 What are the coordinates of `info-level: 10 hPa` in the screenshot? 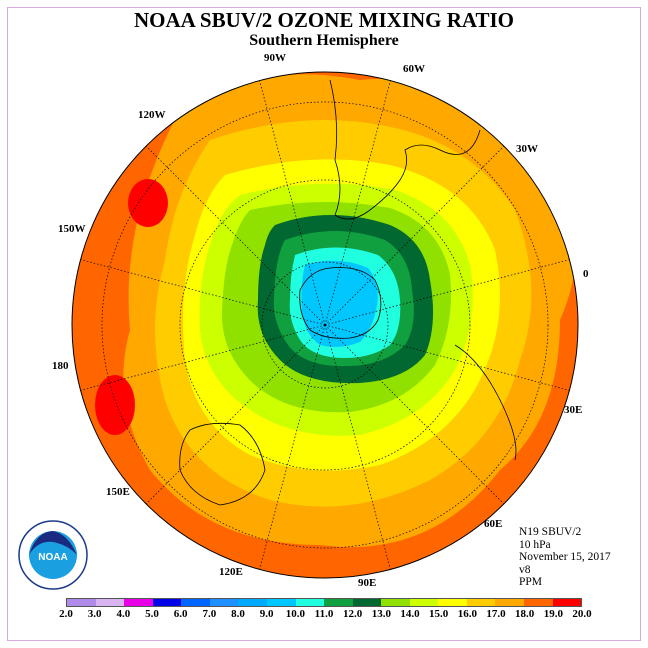 It's located at (535, 544).